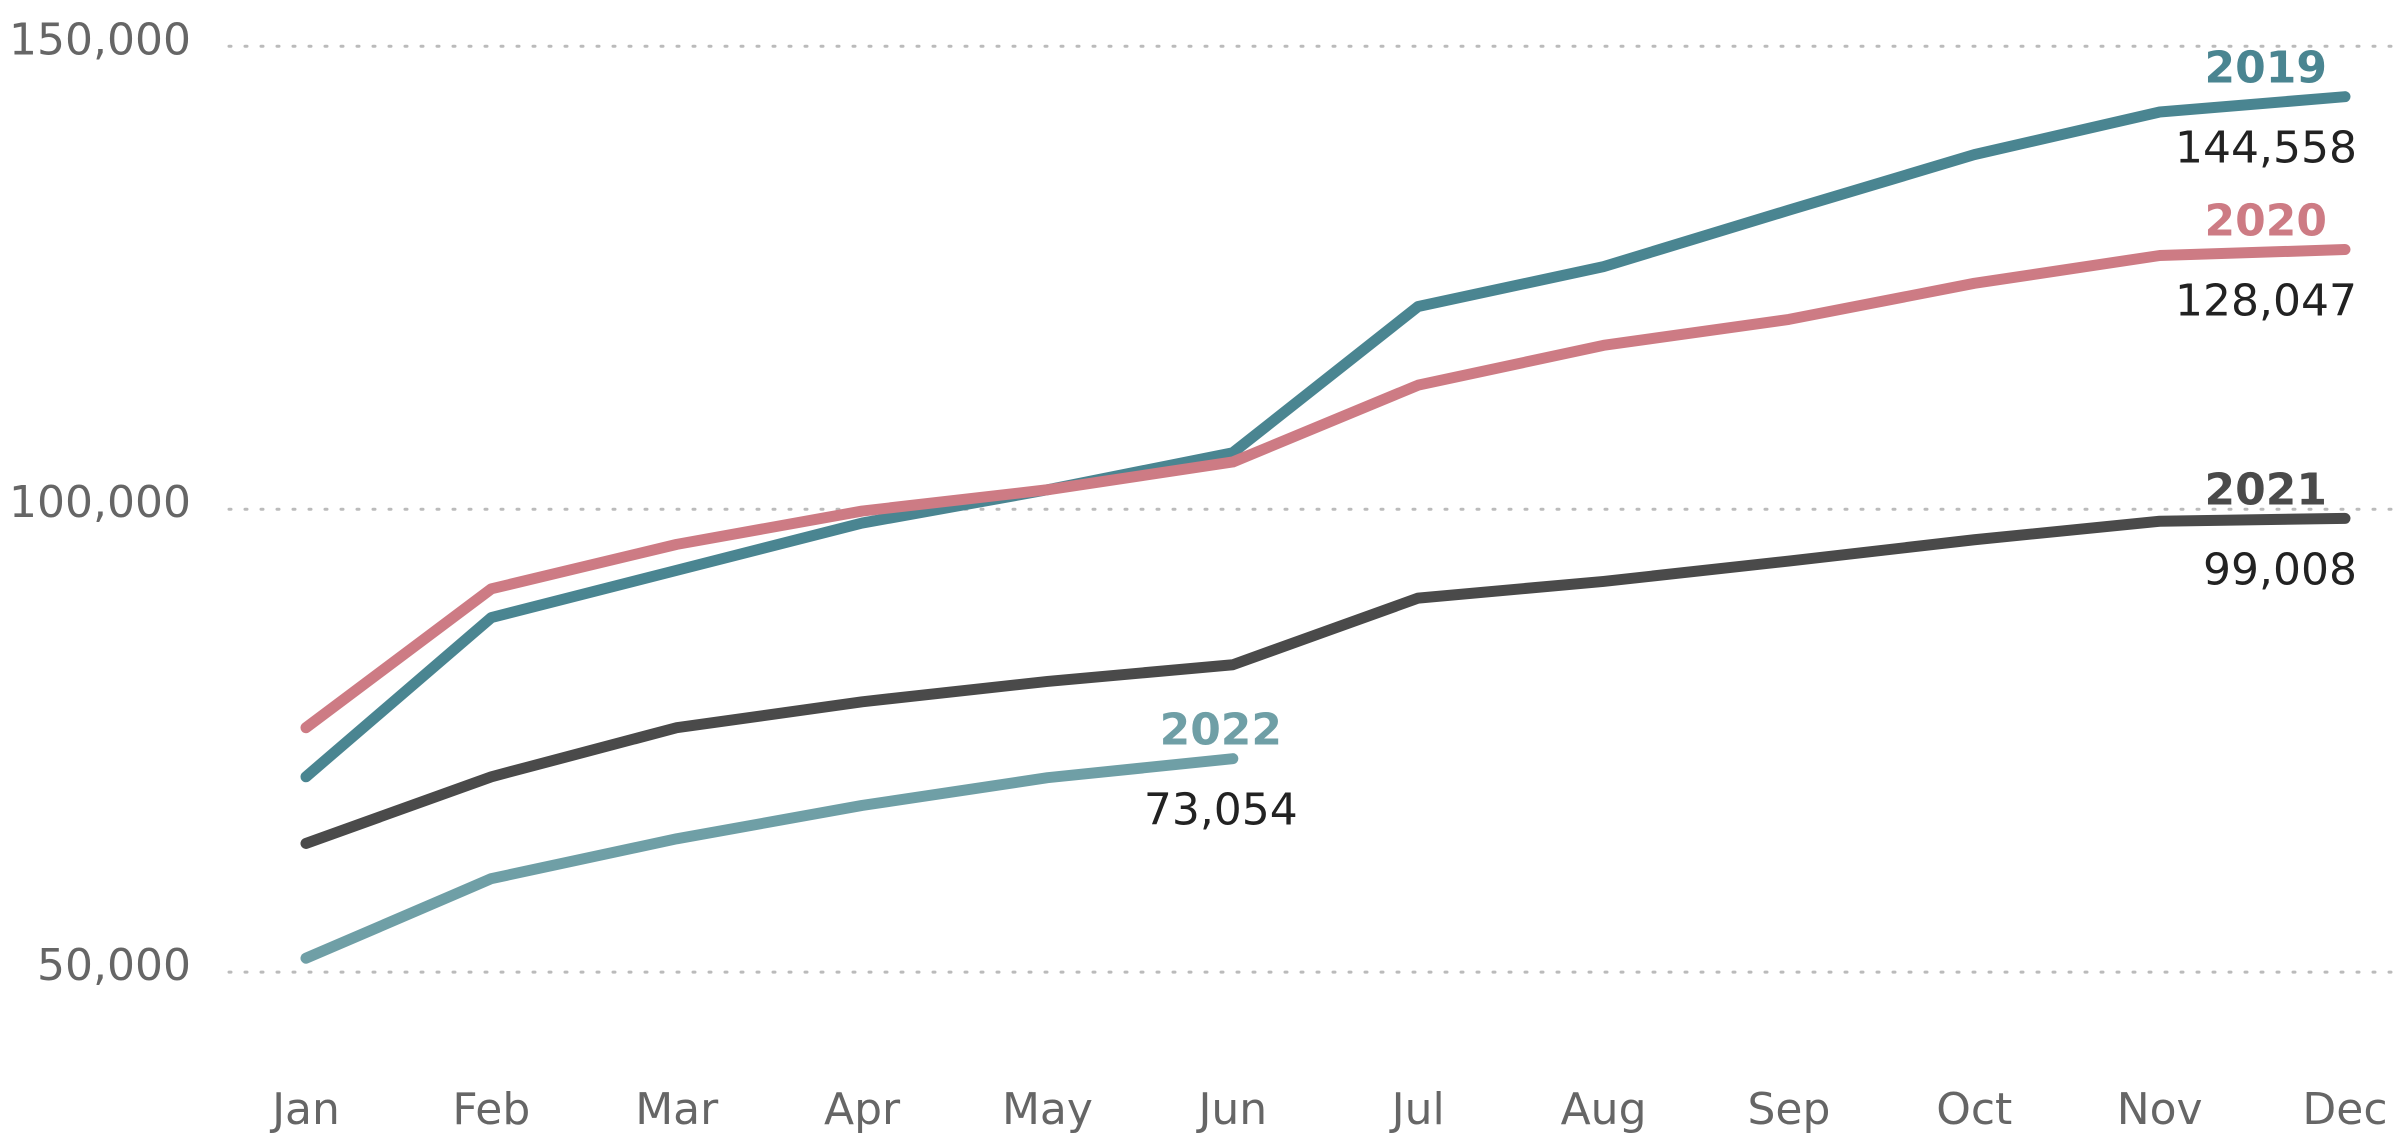  I want to click on value-label: 128,047, so click(2266, 301).